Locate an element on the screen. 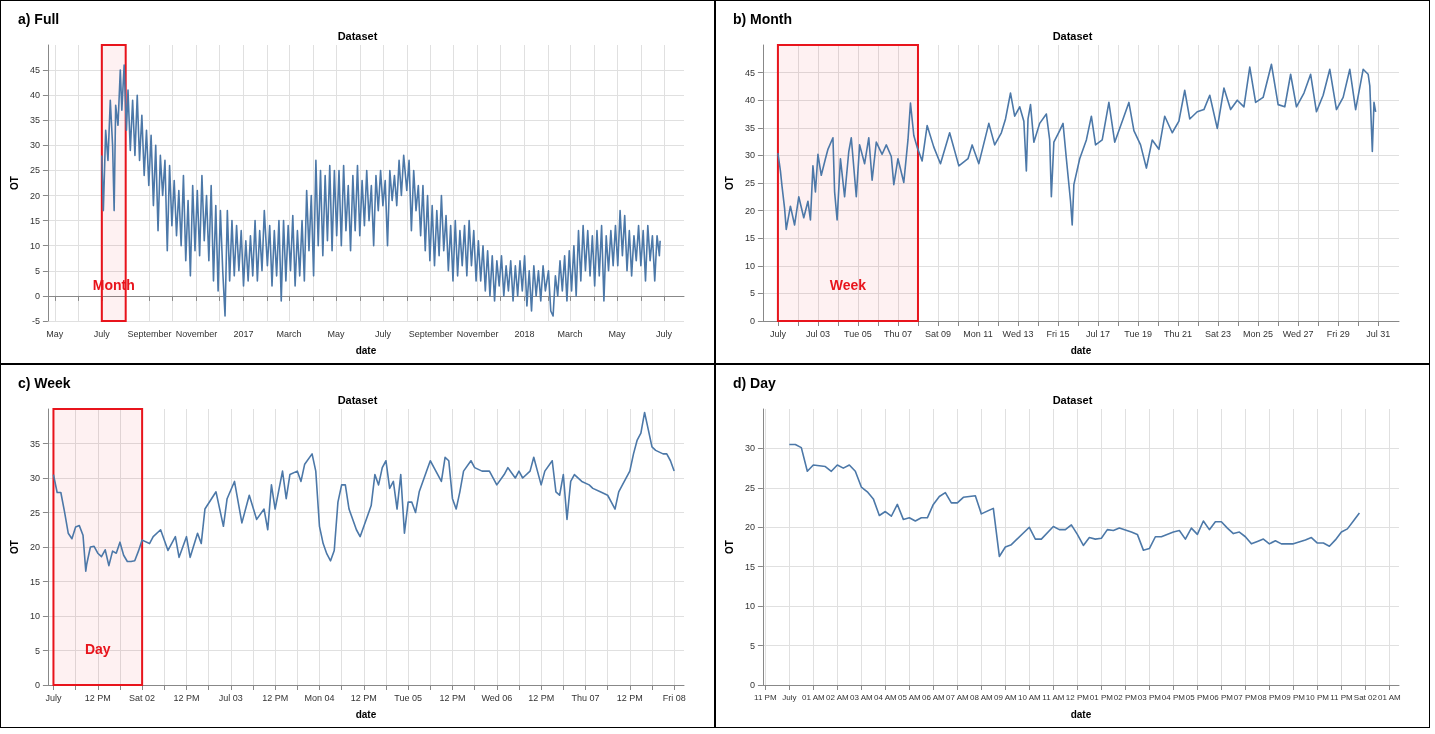  x-tick-label: Jul 31 is located at coordinates (1378, 333).